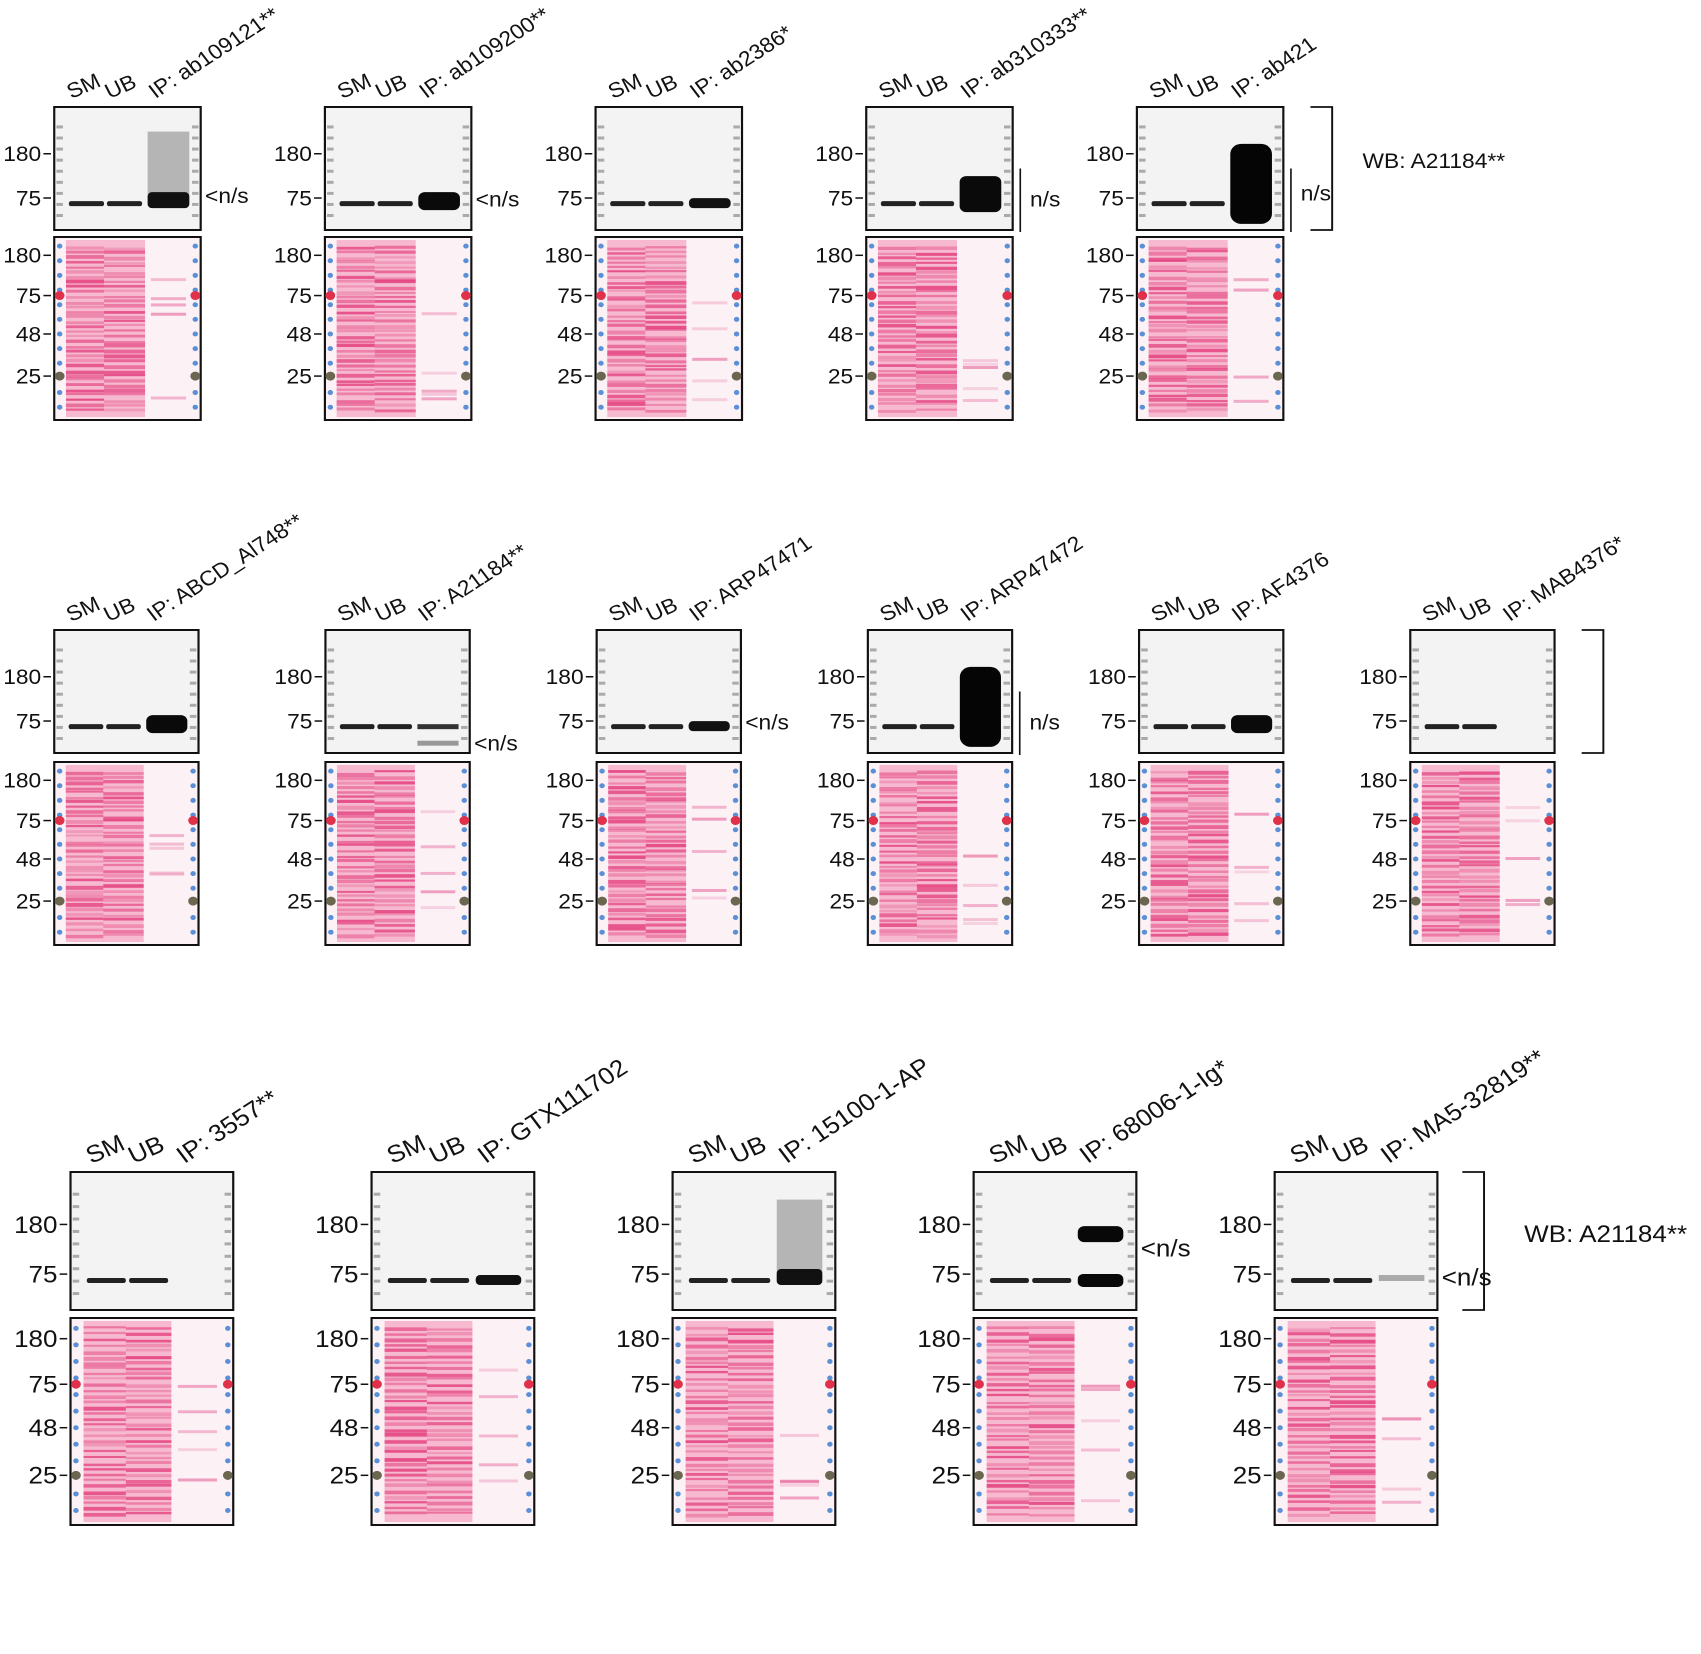  What do you see at coordinates (299, 859) in the screenshot?
I see `mw-marker: 48` at bounding box center [299, 859].